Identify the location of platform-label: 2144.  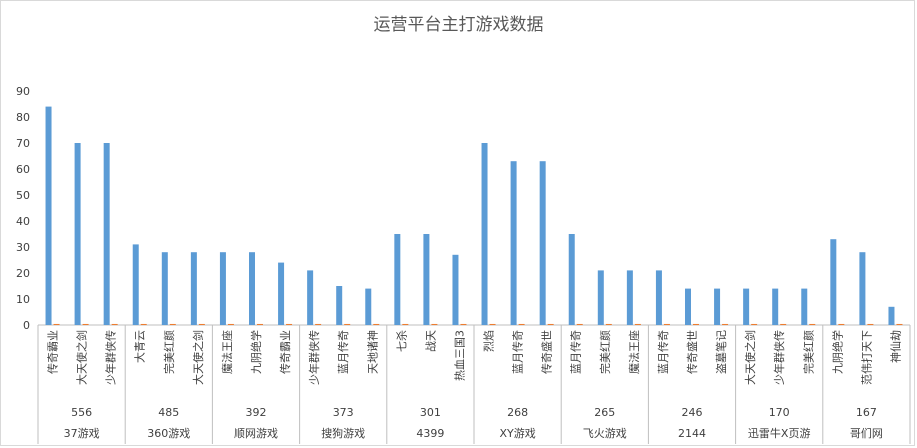
(692, 433).